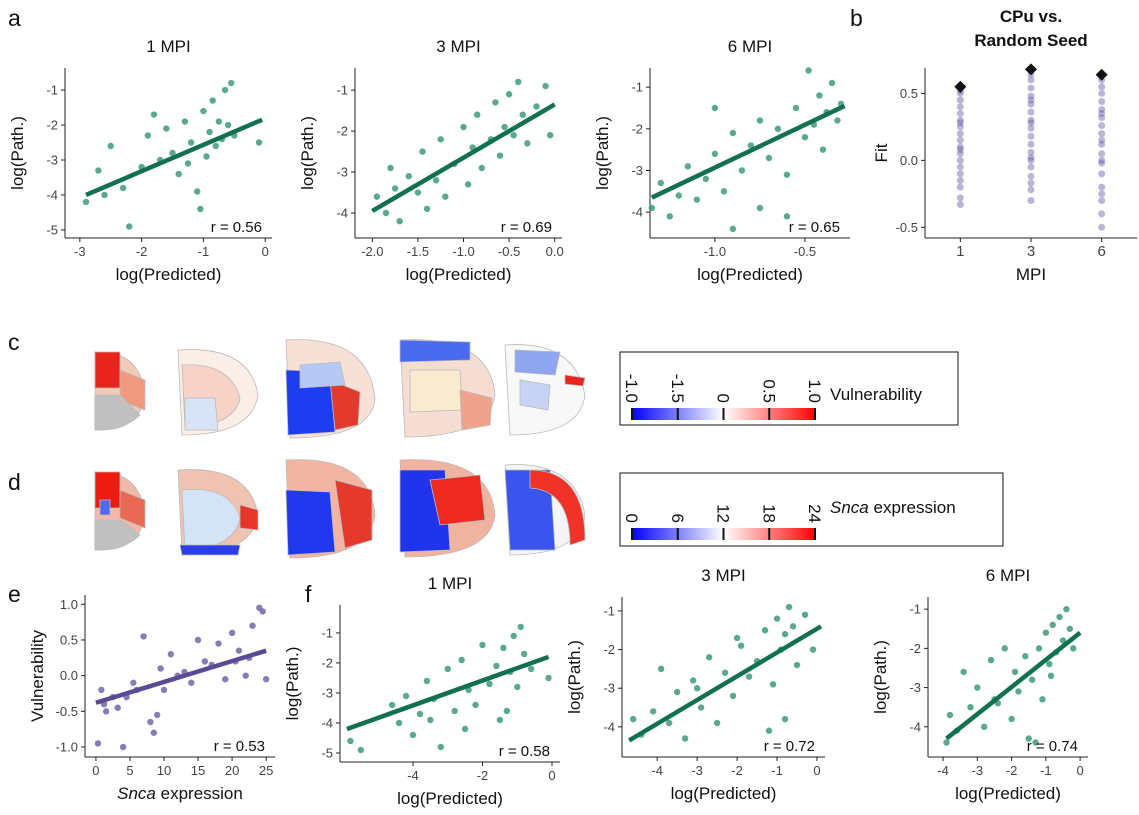 The height and width of the screenshot is (815, 1139). Describe the element at coordinates (265, 251) in the screenshot. I see `x-tick-label: 0` at that location.